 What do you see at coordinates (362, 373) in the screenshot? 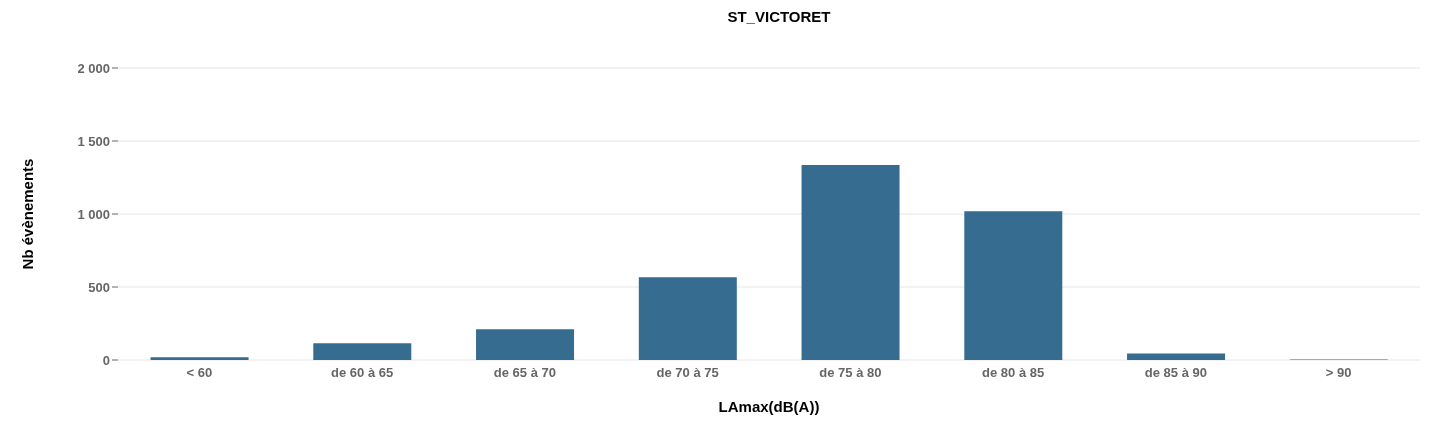
I see `x-tick-label: de 60 à 65` at bounding box center [362, 373].